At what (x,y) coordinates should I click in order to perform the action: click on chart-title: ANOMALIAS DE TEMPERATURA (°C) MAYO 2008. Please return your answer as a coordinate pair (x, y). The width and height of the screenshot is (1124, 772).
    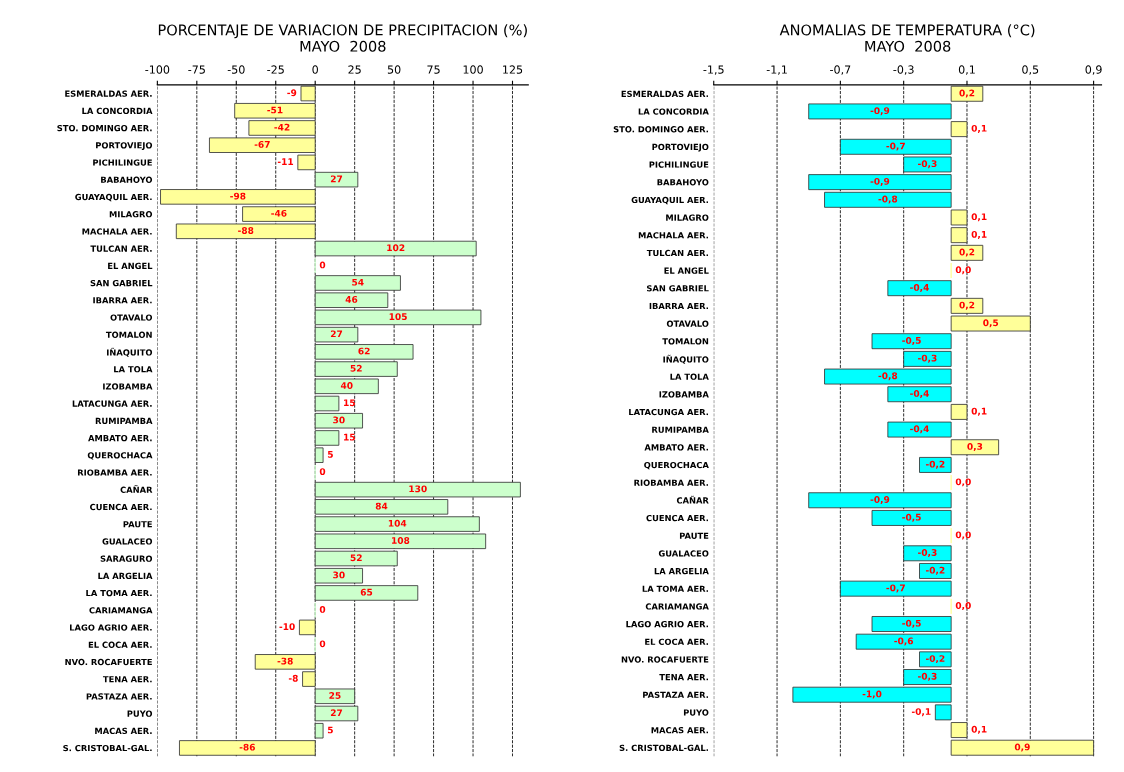
    Looking at the image, I should click on (907, 38).